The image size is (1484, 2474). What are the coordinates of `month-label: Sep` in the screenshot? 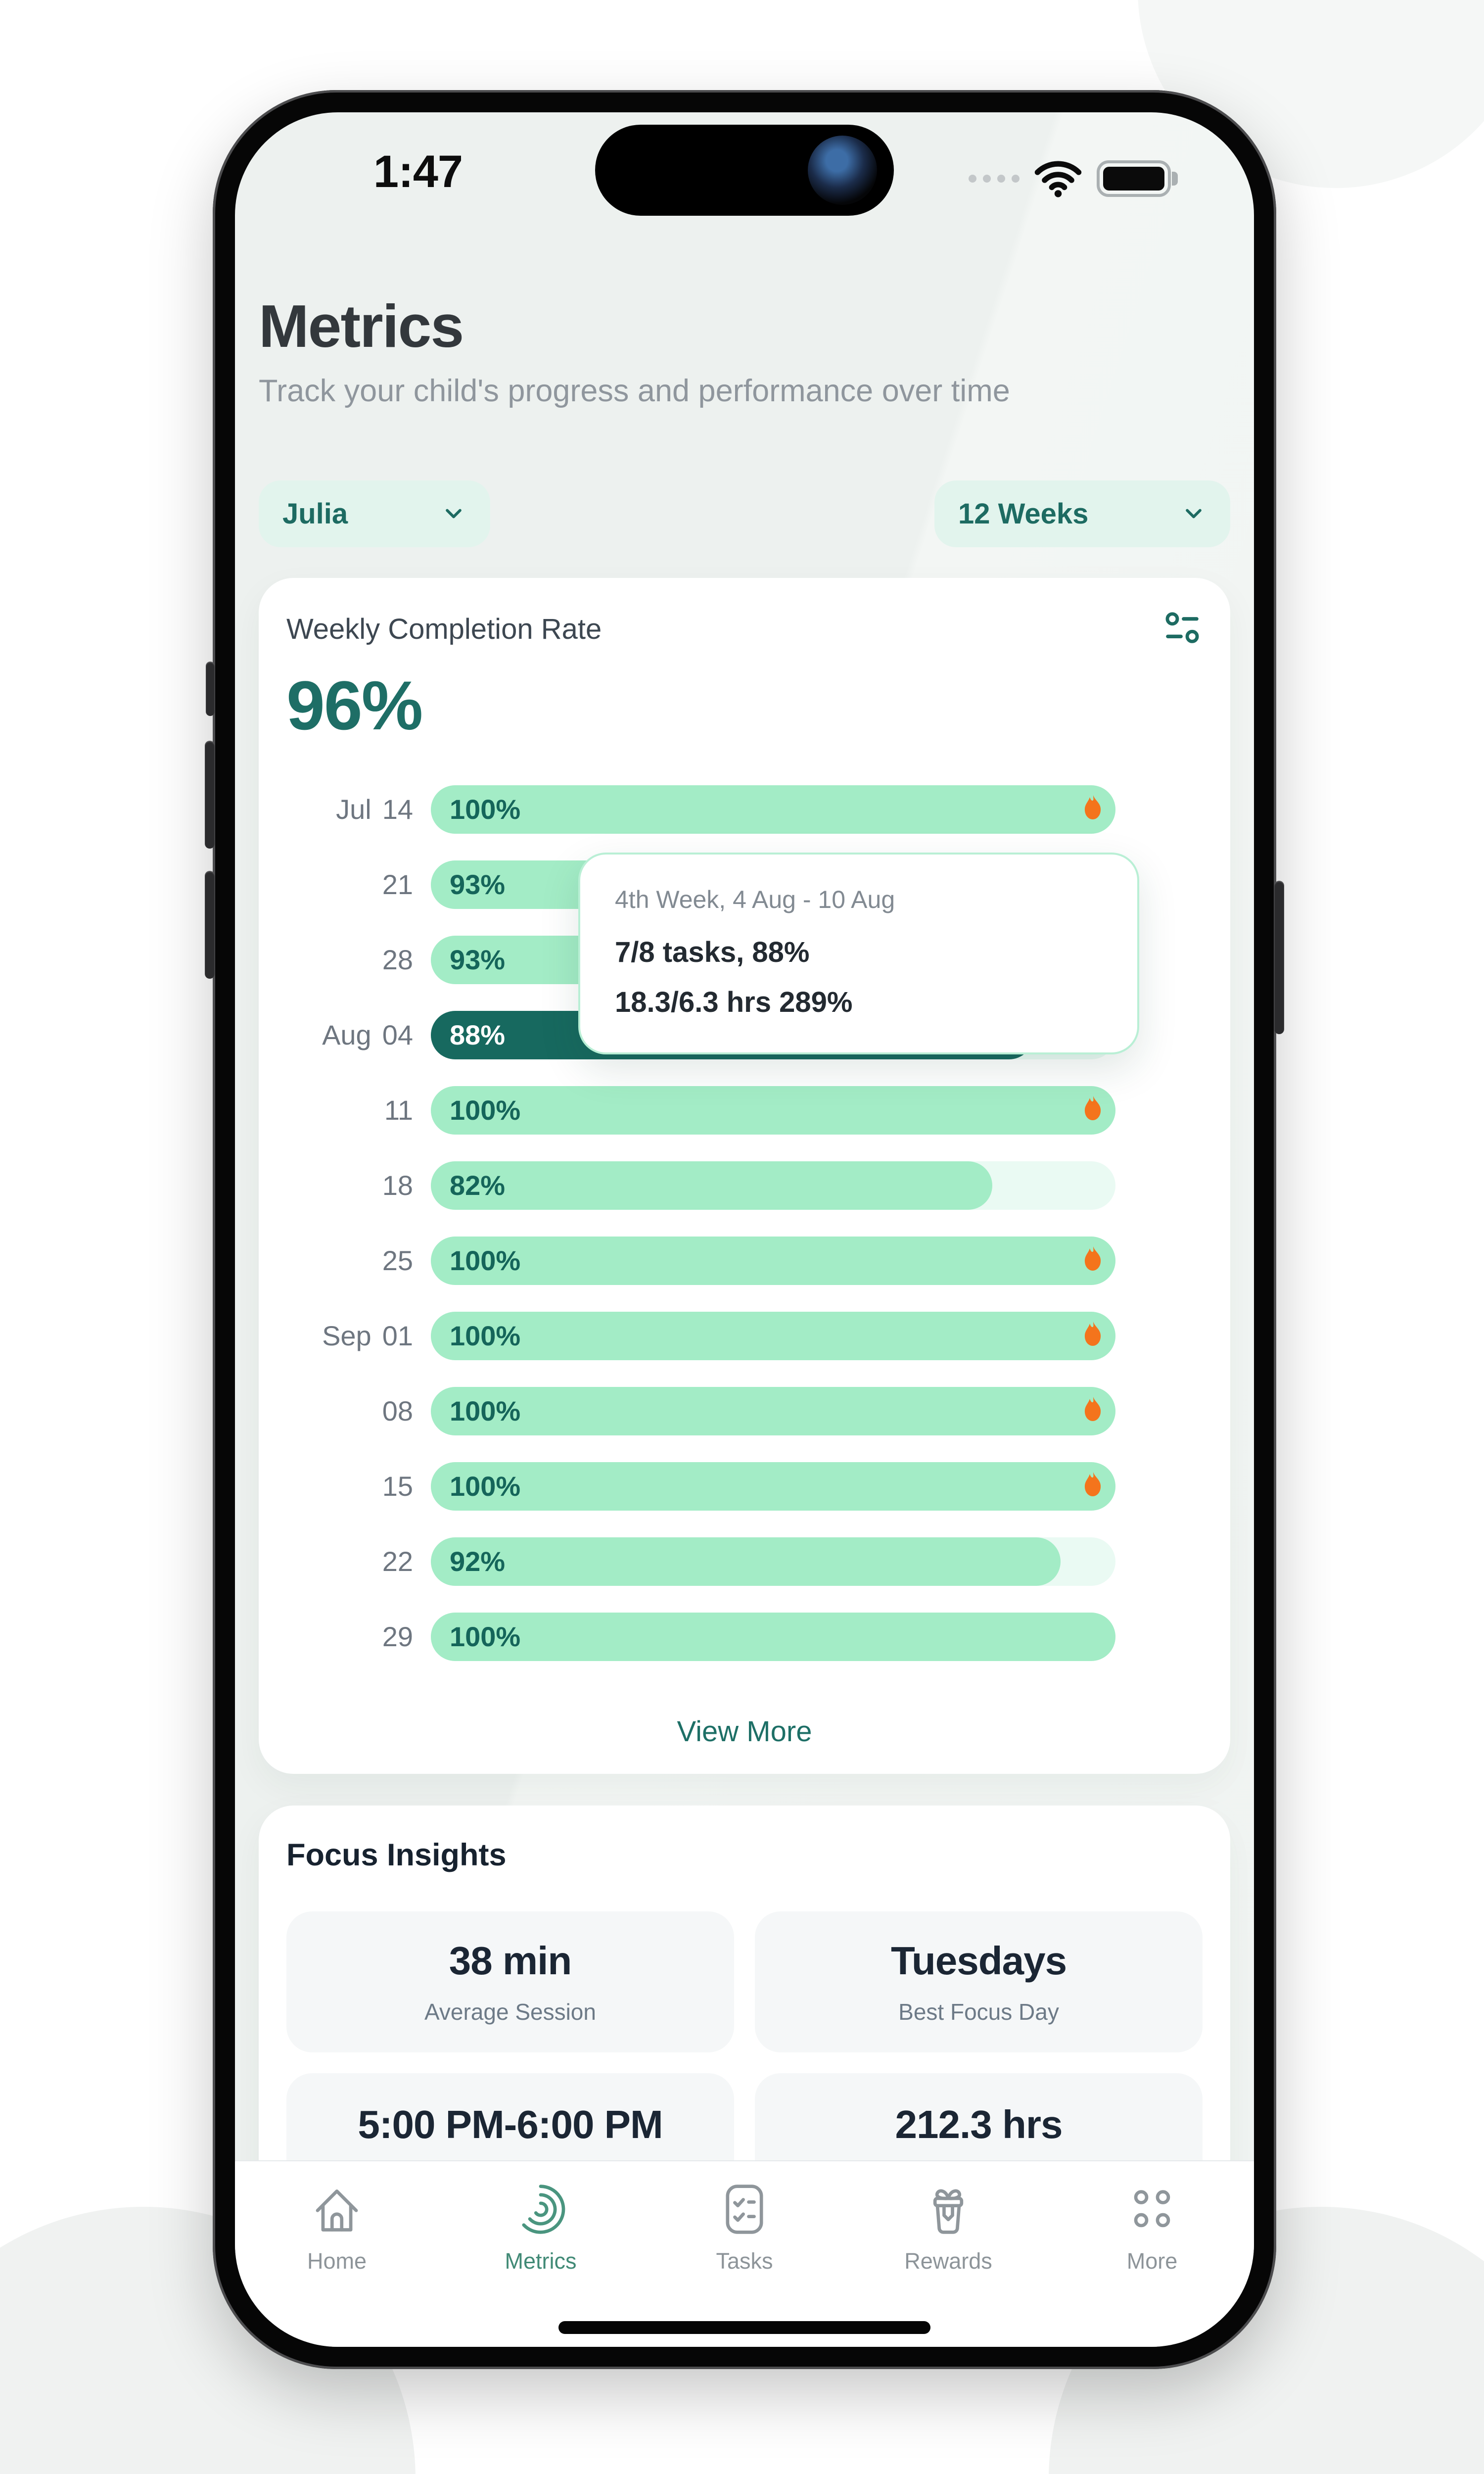 It's located at (346, 1336).